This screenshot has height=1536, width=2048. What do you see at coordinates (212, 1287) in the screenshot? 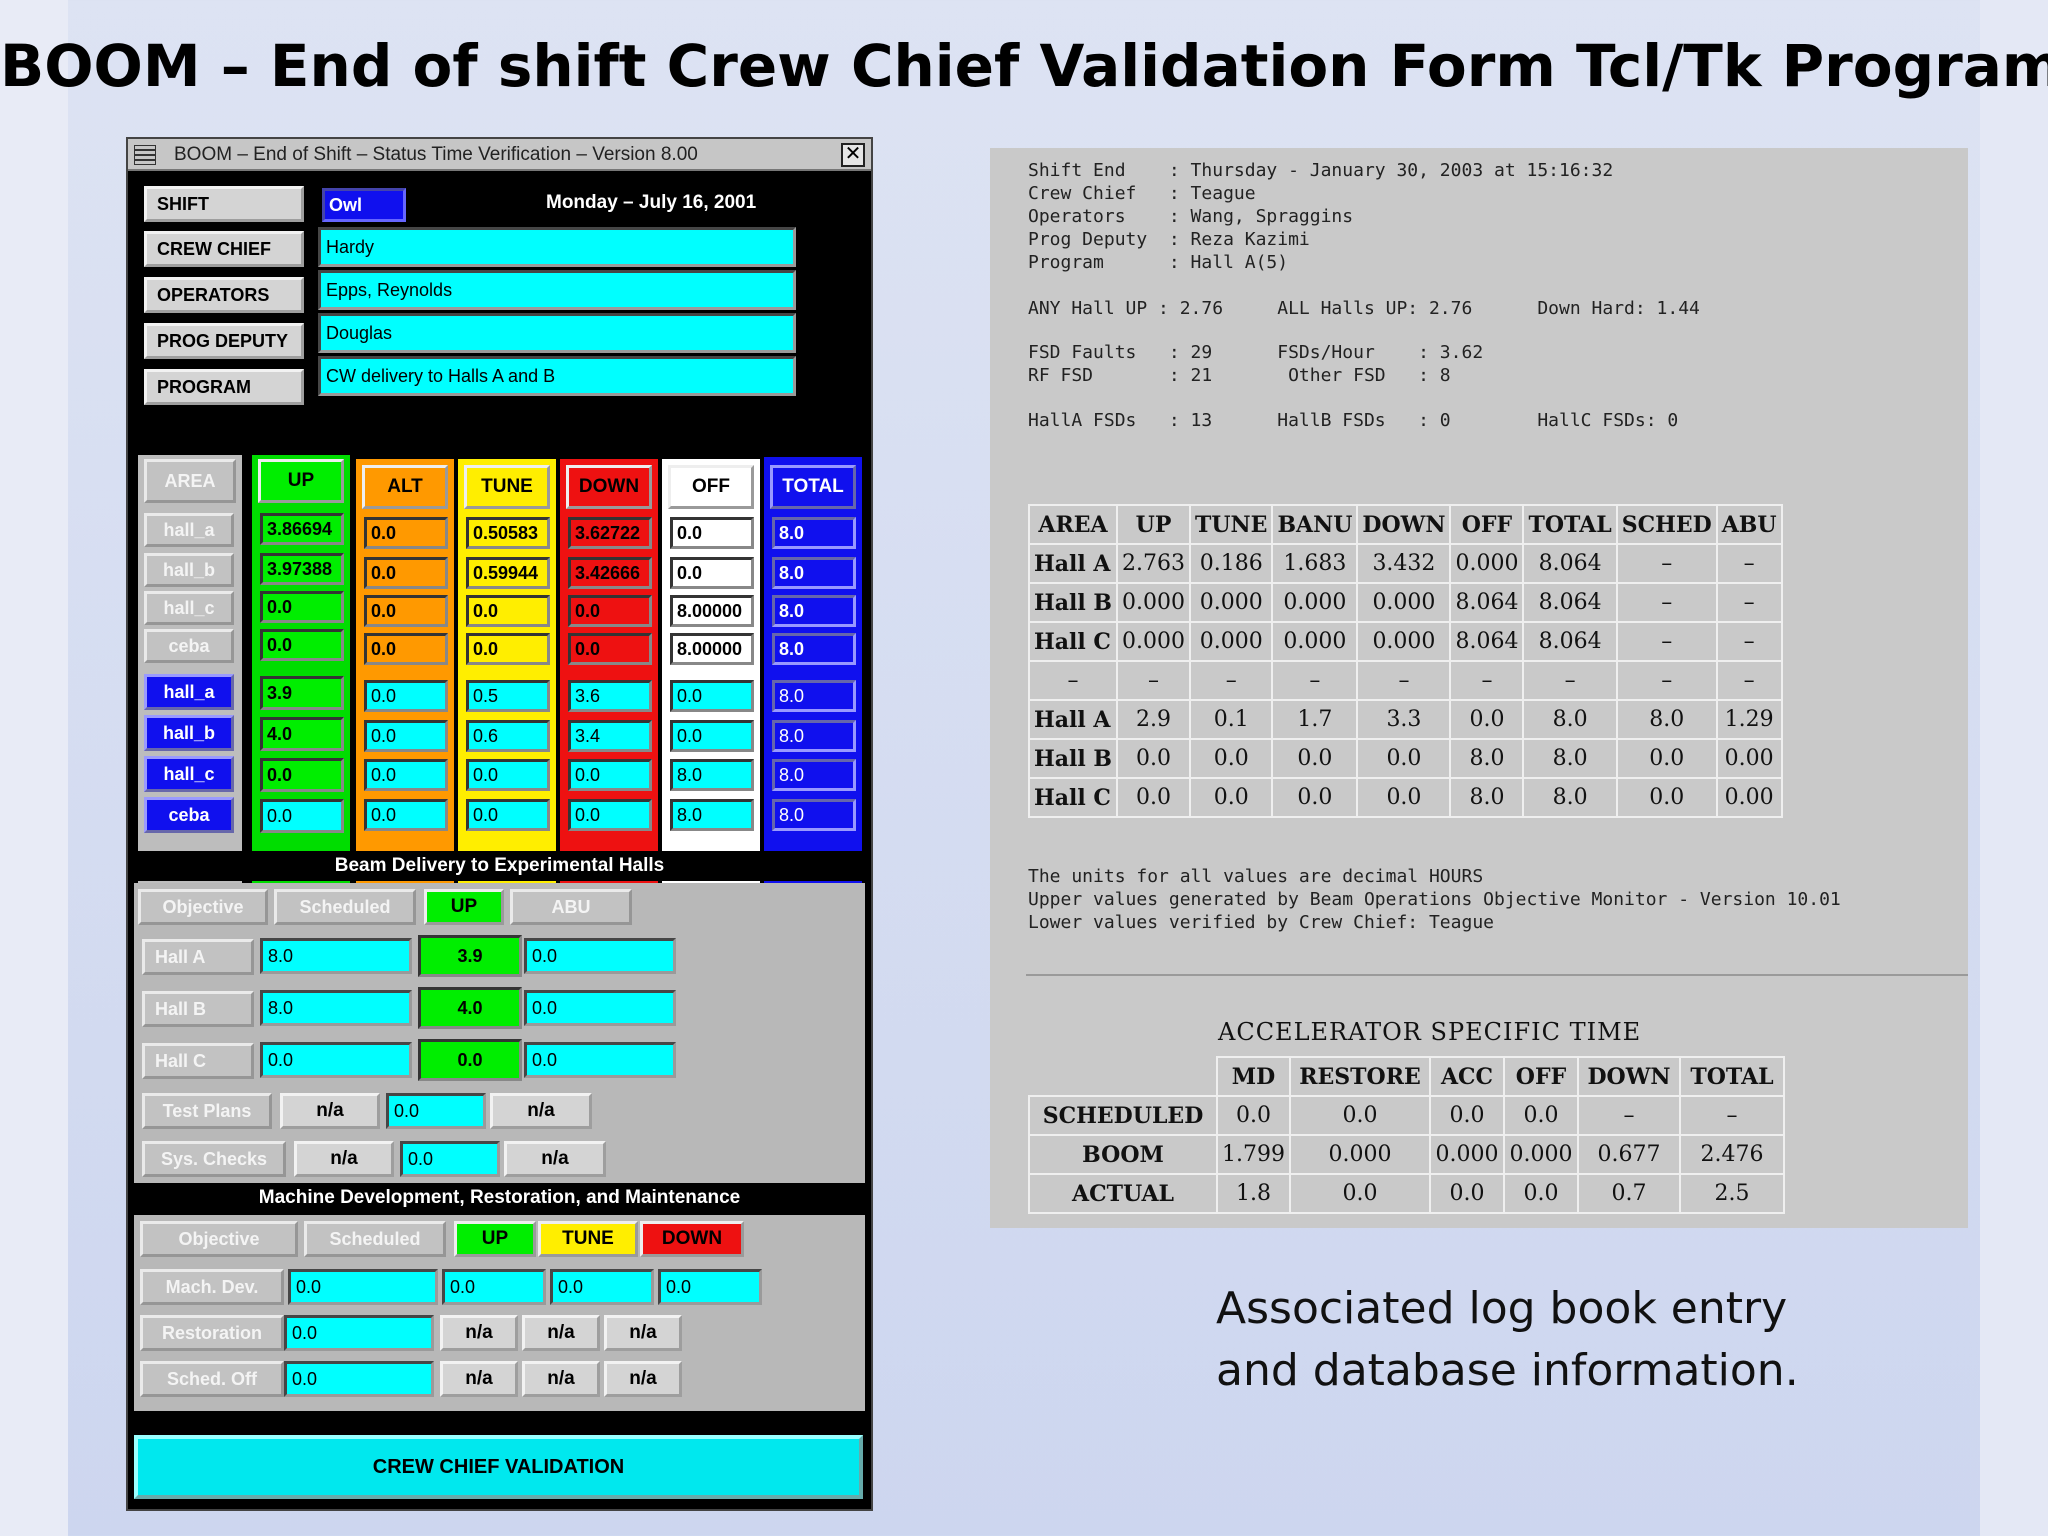
I see `mach-dev-label: Mach. Dev.` at bounding box center [212, 1287].